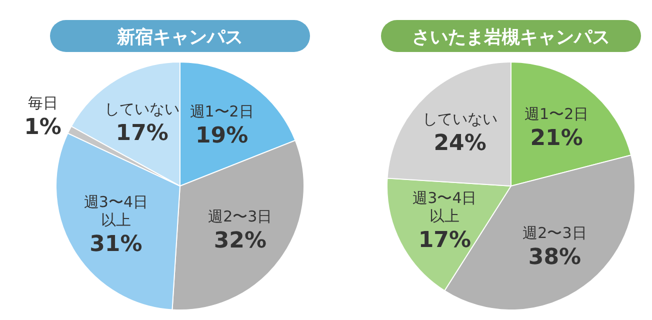  What do you see at coordinates (240, 241) in the screenshot?
I see `data-label: 32%` at bounding box center [240, 241].